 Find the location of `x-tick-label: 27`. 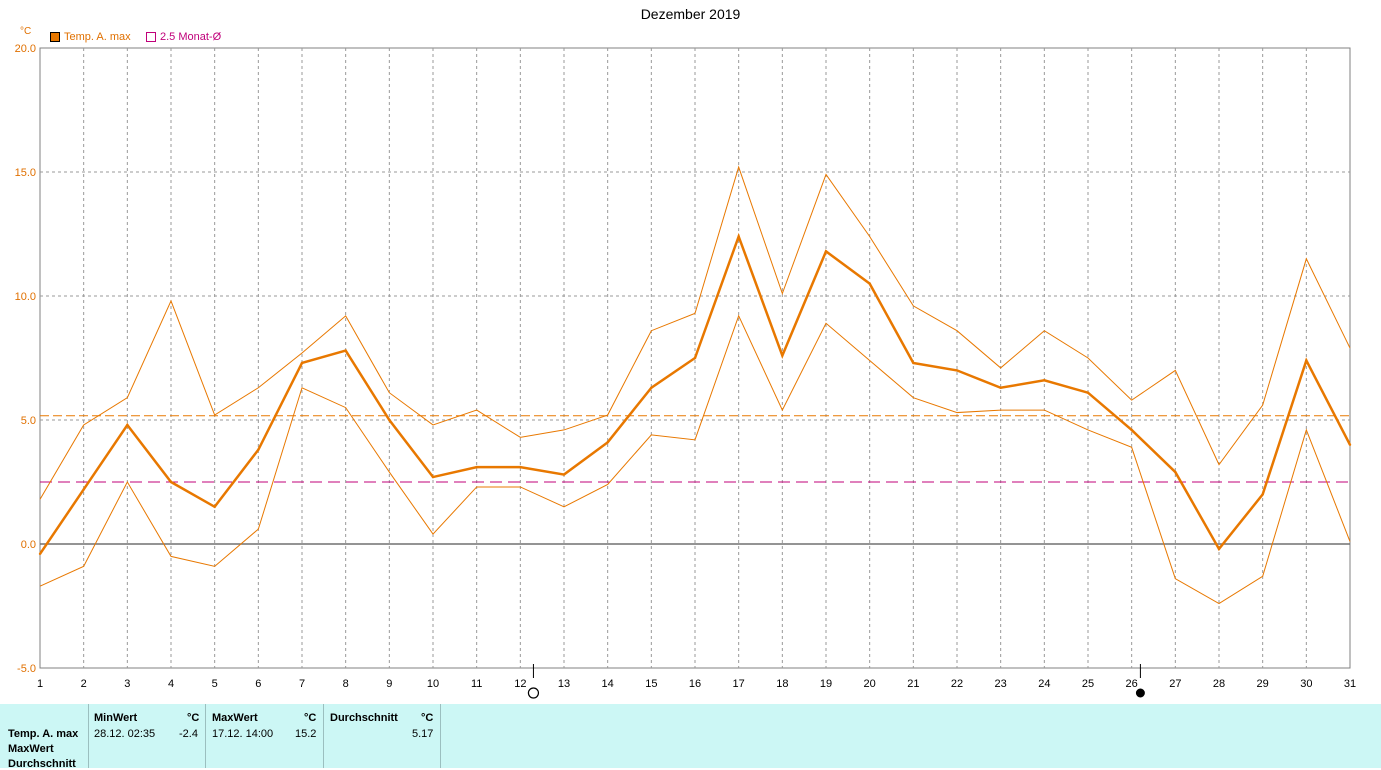

x-tick-label: 27 is located at coordinates (1175, 684).